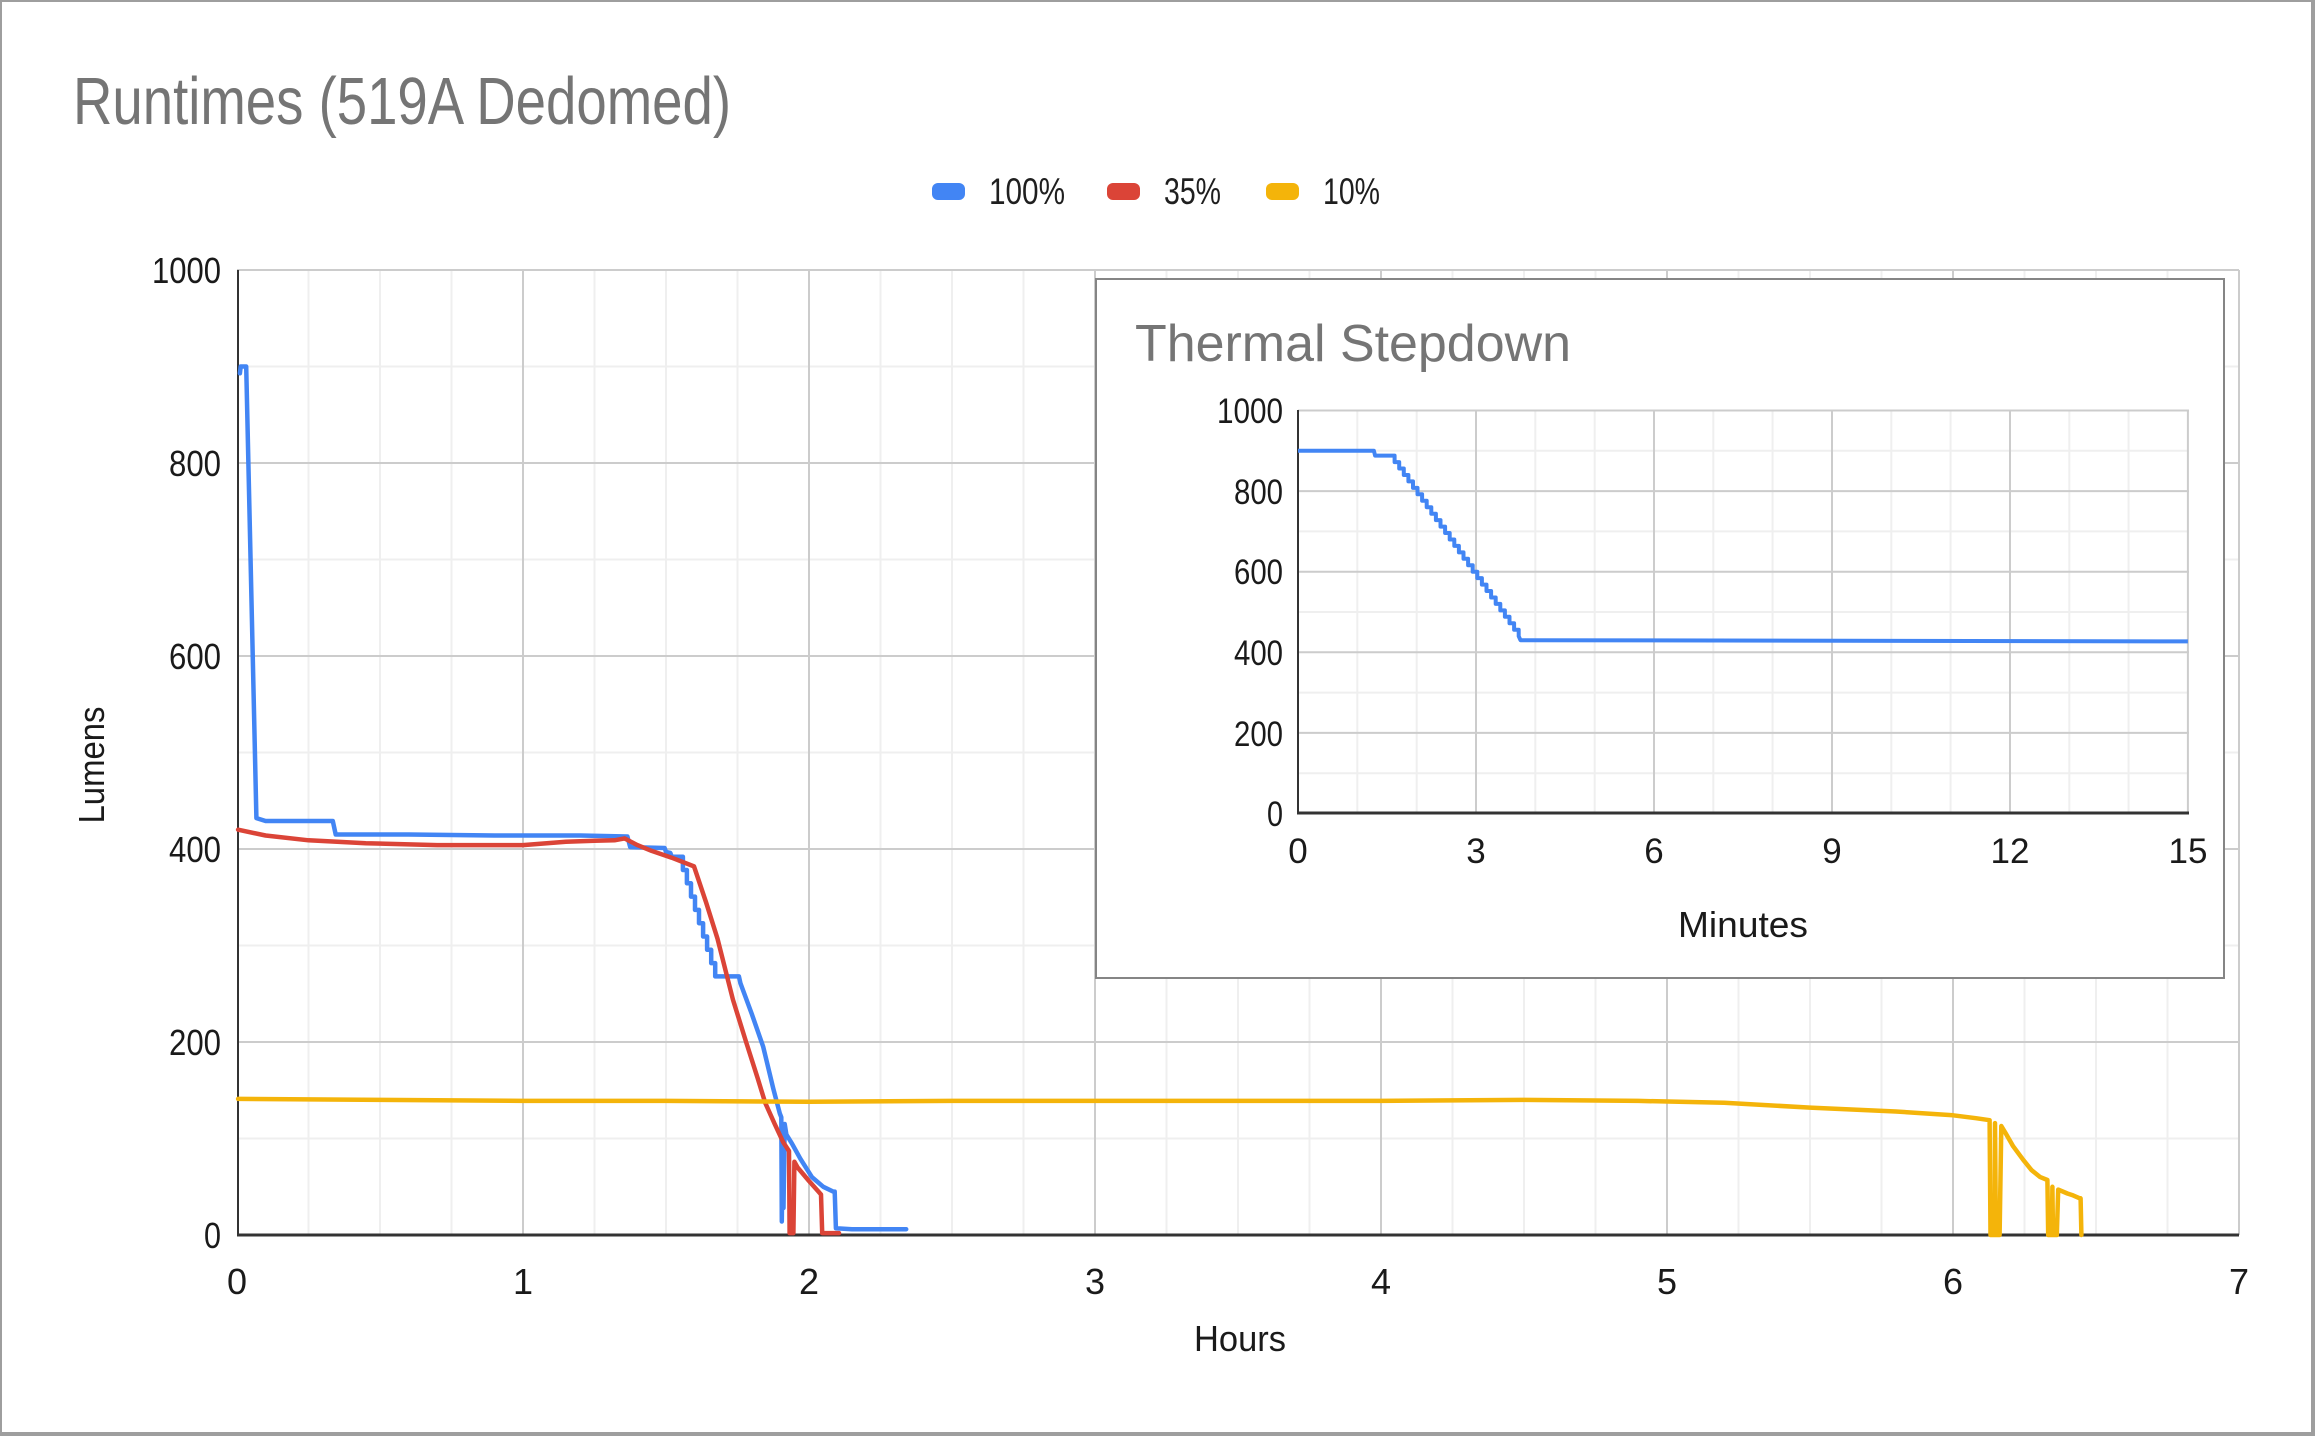 The height and width of the screenshot is (1436, 2315). Describe the element at coordinates (1027, 191) in the screenshot. I see `svg-text: 100%` at that location.